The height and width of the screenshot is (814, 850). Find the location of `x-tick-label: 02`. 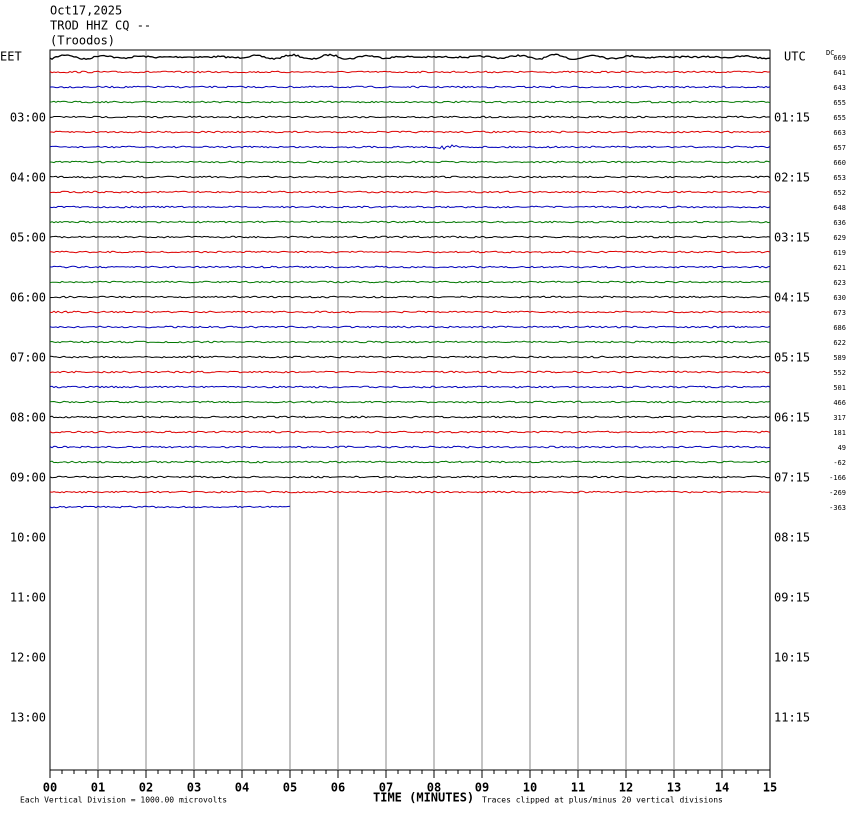

x-tick-label: 02 is located at coordinates (146, 788).